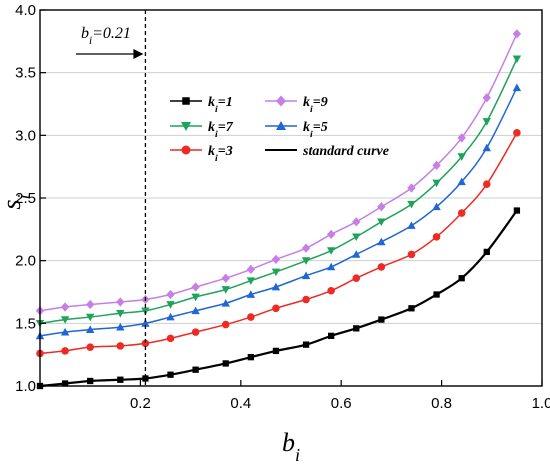 The width and height of the screenshot is (550, 466). Describe the element at coordinates (25, 386) in the screenshot. I see `y-tick-label-0: 1.0` at that location.